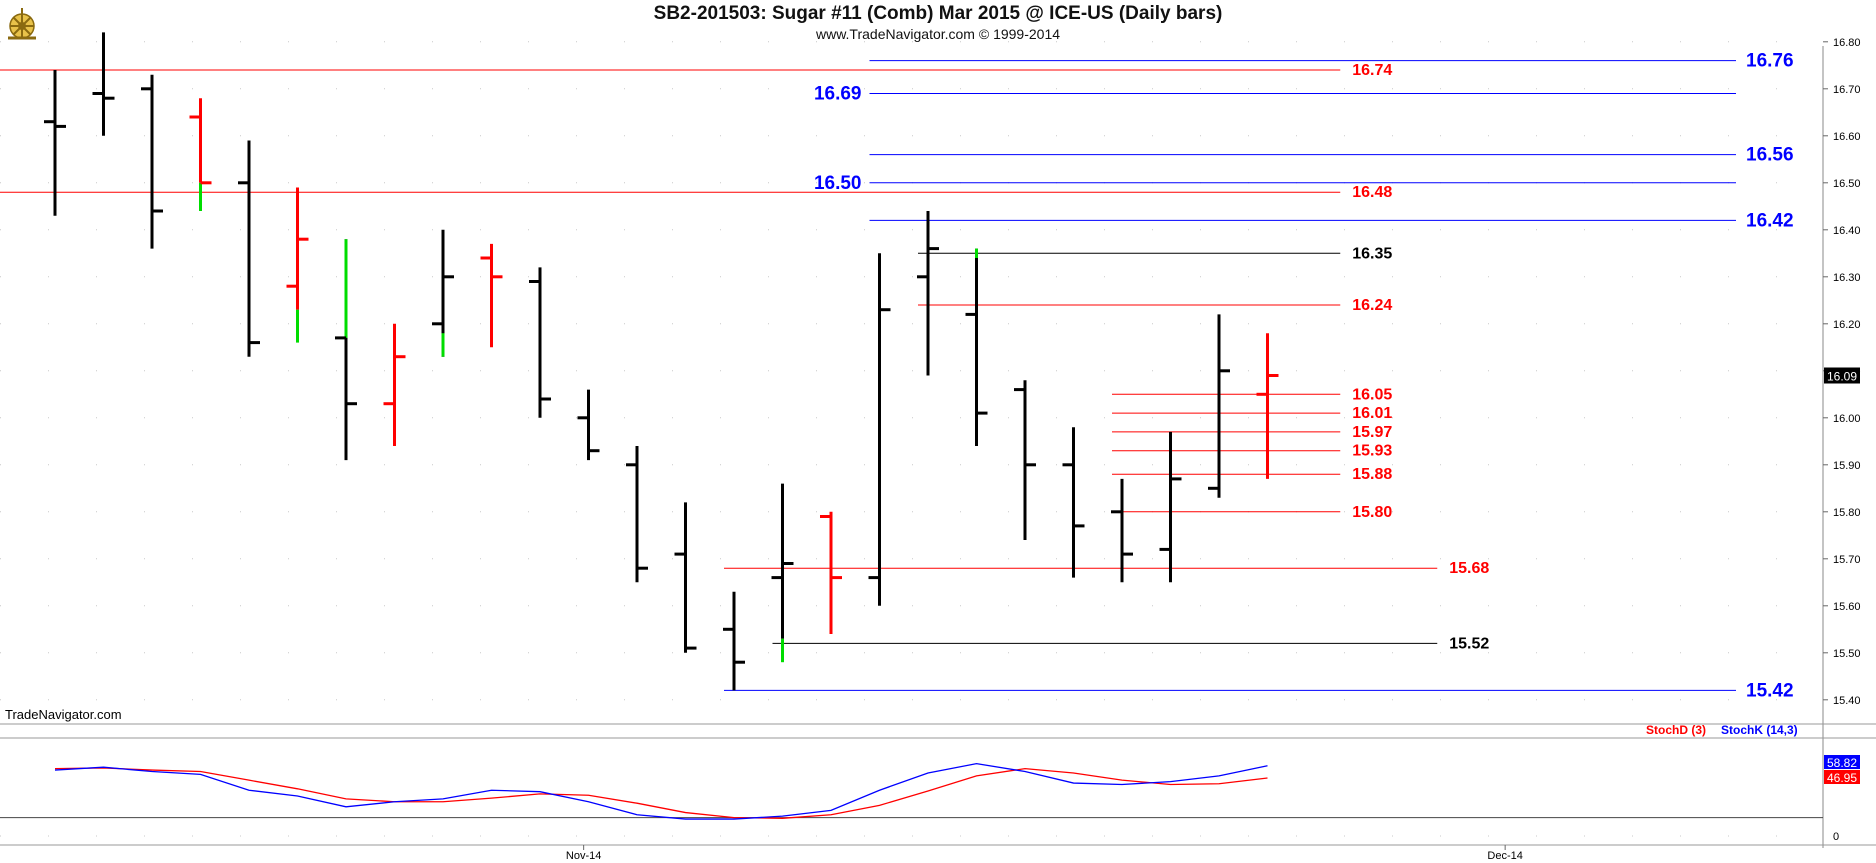 The width and height of the screenshot is (1876, 863). I want to click on chart-subtitle: www.TradeNavigator.com © 1999-2014, so click(938, 34).